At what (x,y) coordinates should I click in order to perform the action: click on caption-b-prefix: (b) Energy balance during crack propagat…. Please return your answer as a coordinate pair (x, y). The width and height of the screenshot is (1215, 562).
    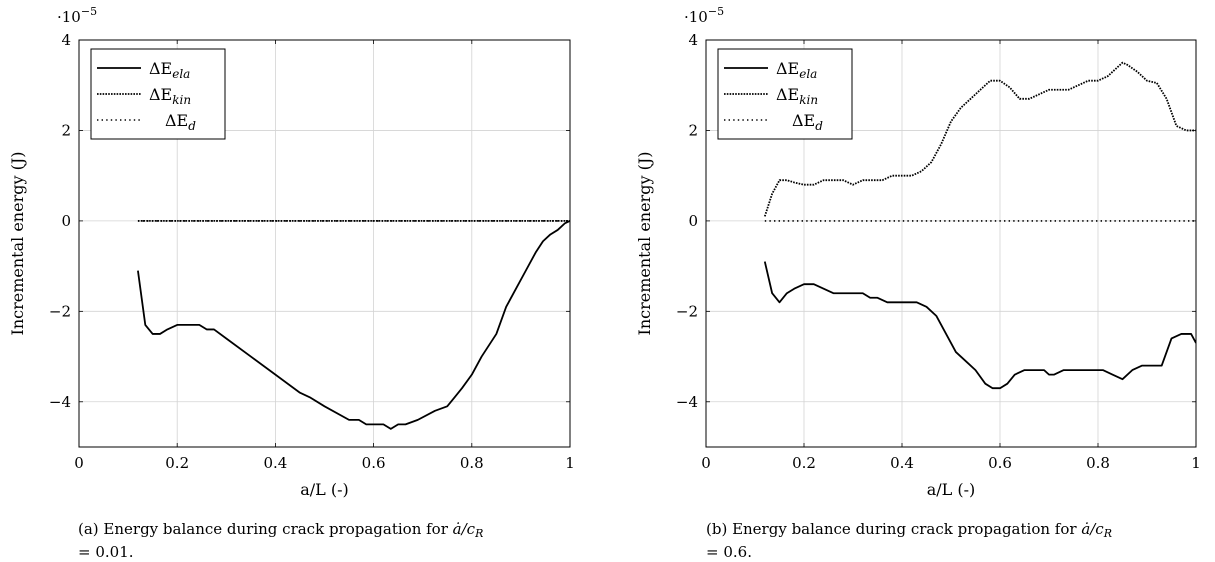
    Looking at the image, I should click on (894, 529).